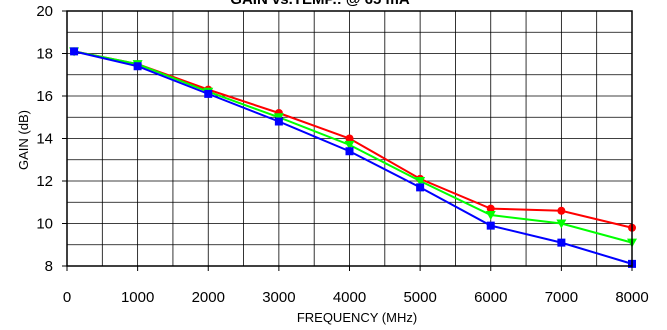 This screenshot has height=330, width=667. I want to click on x-tick-label: 5000, so click(419, 297).